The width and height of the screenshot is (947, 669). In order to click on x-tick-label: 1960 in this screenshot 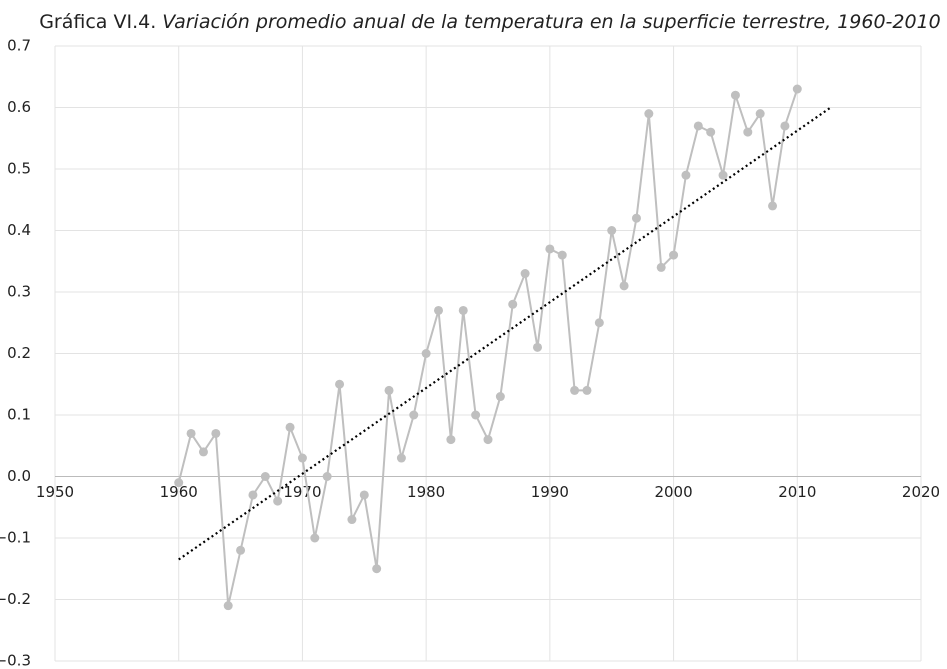, I will do `click(179, 492)`.